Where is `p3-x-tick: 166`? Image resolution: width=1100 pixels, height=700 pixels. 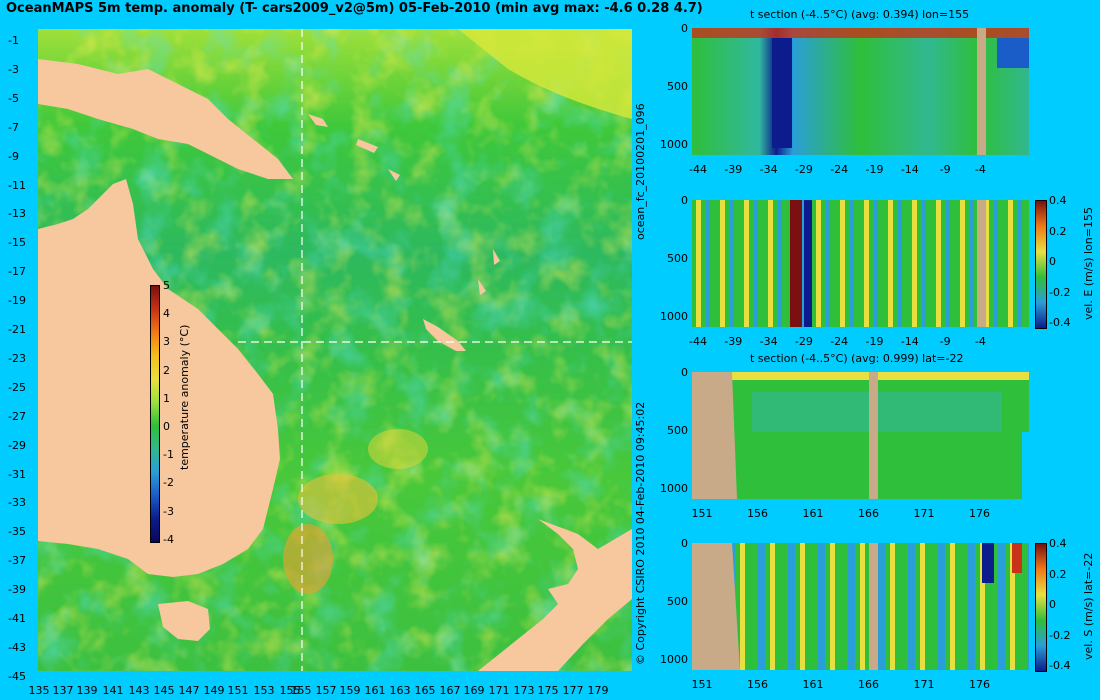 p3-x-tick: 166 is located at coordinates (868, 513).